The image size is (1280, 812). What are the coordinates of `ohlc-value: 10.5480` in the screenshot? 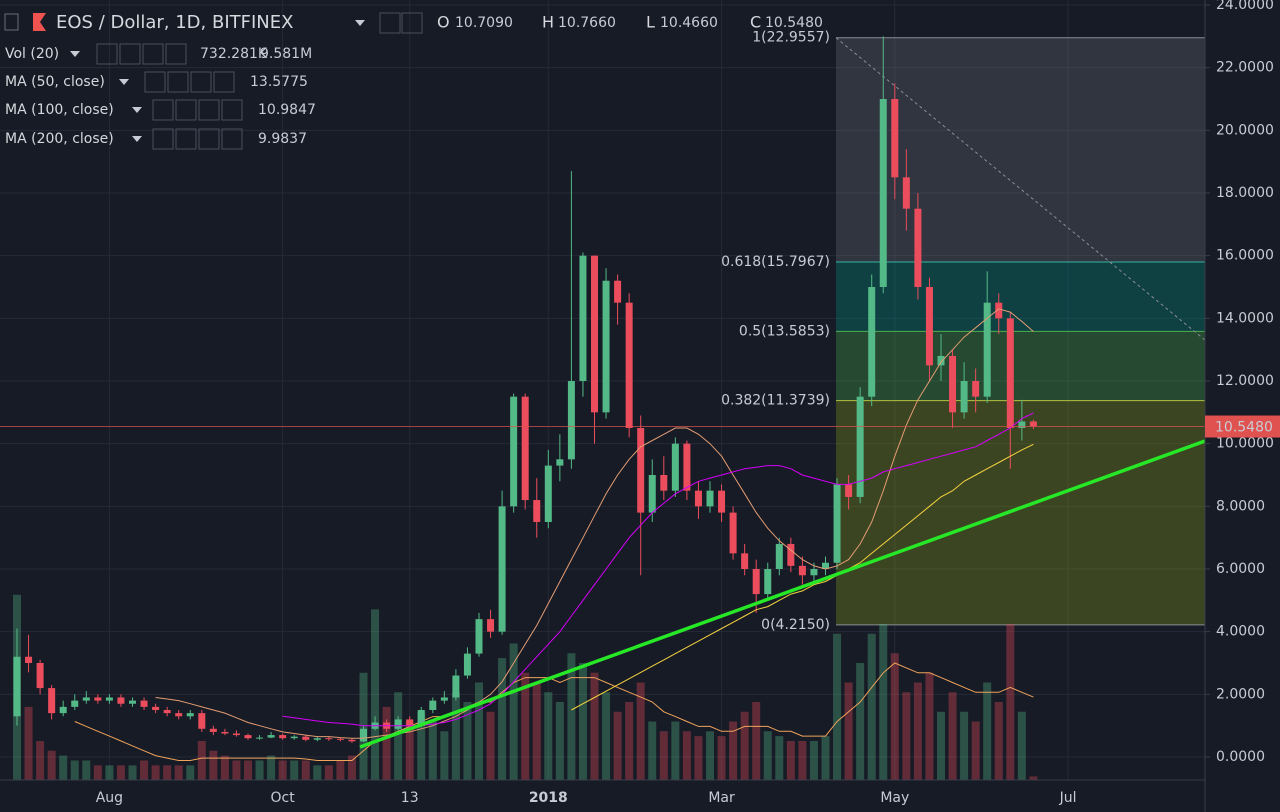 It's located at (794, 23).